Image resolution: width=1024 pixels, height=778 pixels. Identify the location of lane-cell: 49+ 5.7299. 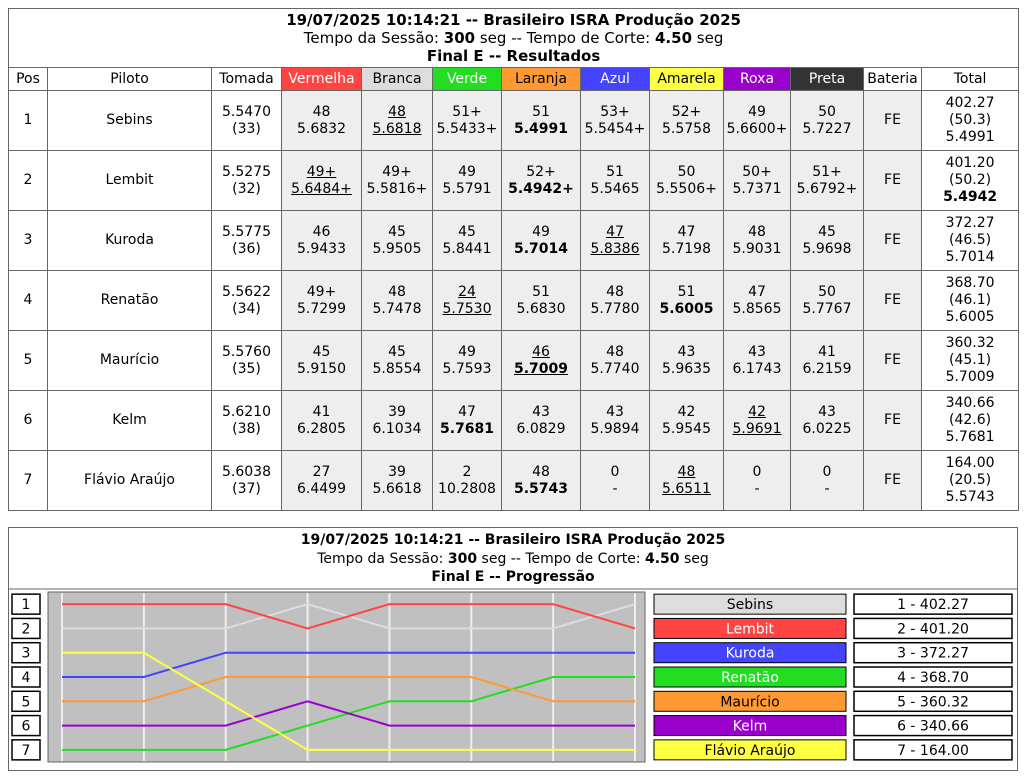
(321, 300).